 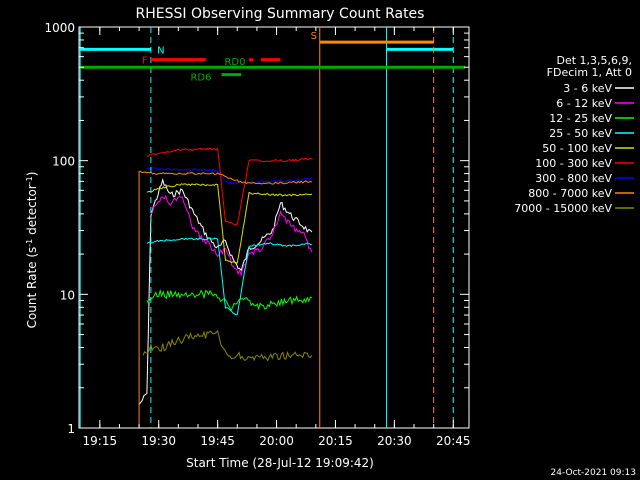 I want to click on y-tick-label: 1000, so click(x=59, y=28).